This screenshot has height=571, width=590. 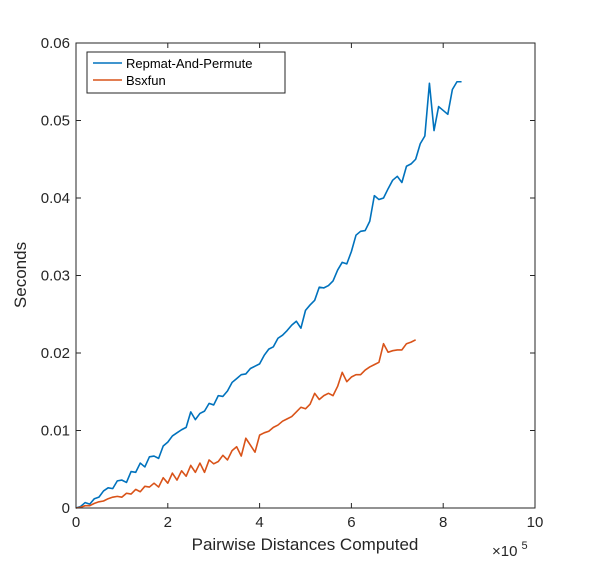 What do you see at coordinates (55, 43) in the screenshot?
I see `y-tick-label: 0.06` at bounding box center [55, 43].